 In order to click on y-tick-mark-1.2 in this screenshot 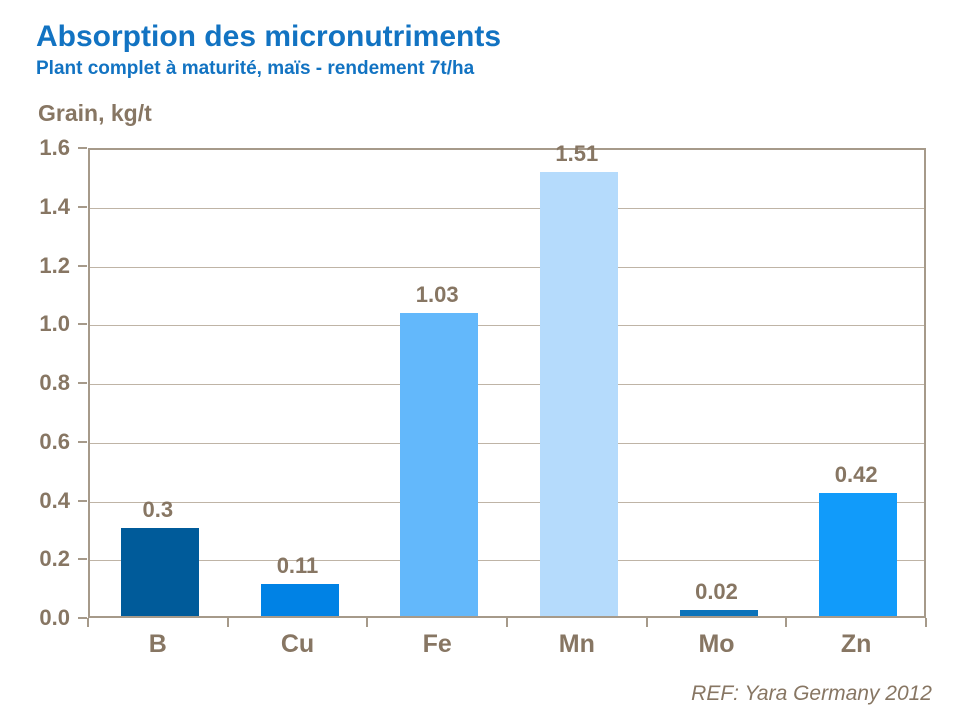, I will do `click(82, 265)`.